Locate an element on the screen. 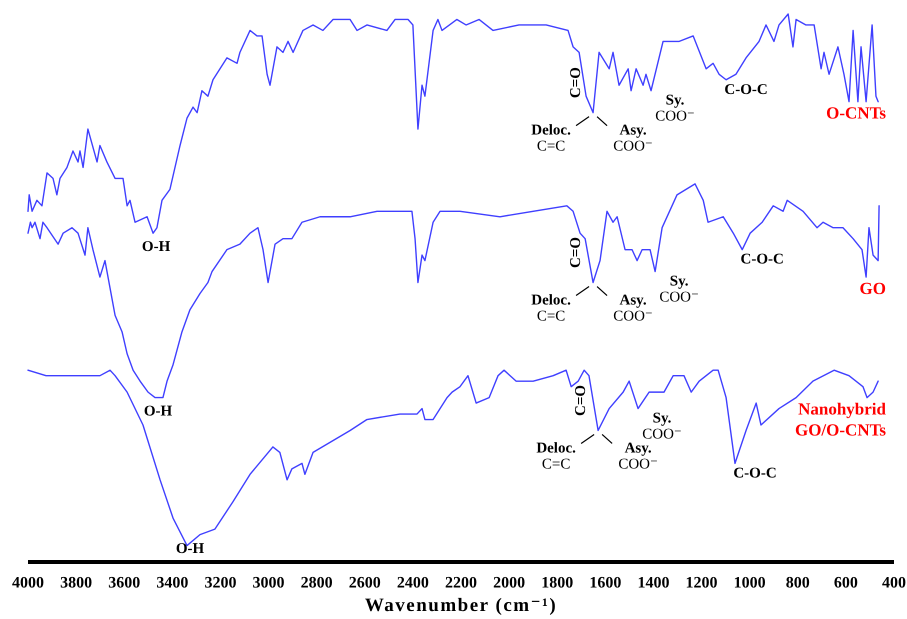 The image size is (907, 619). x-tick-label: 3800 is located at coordinates (76, 583).